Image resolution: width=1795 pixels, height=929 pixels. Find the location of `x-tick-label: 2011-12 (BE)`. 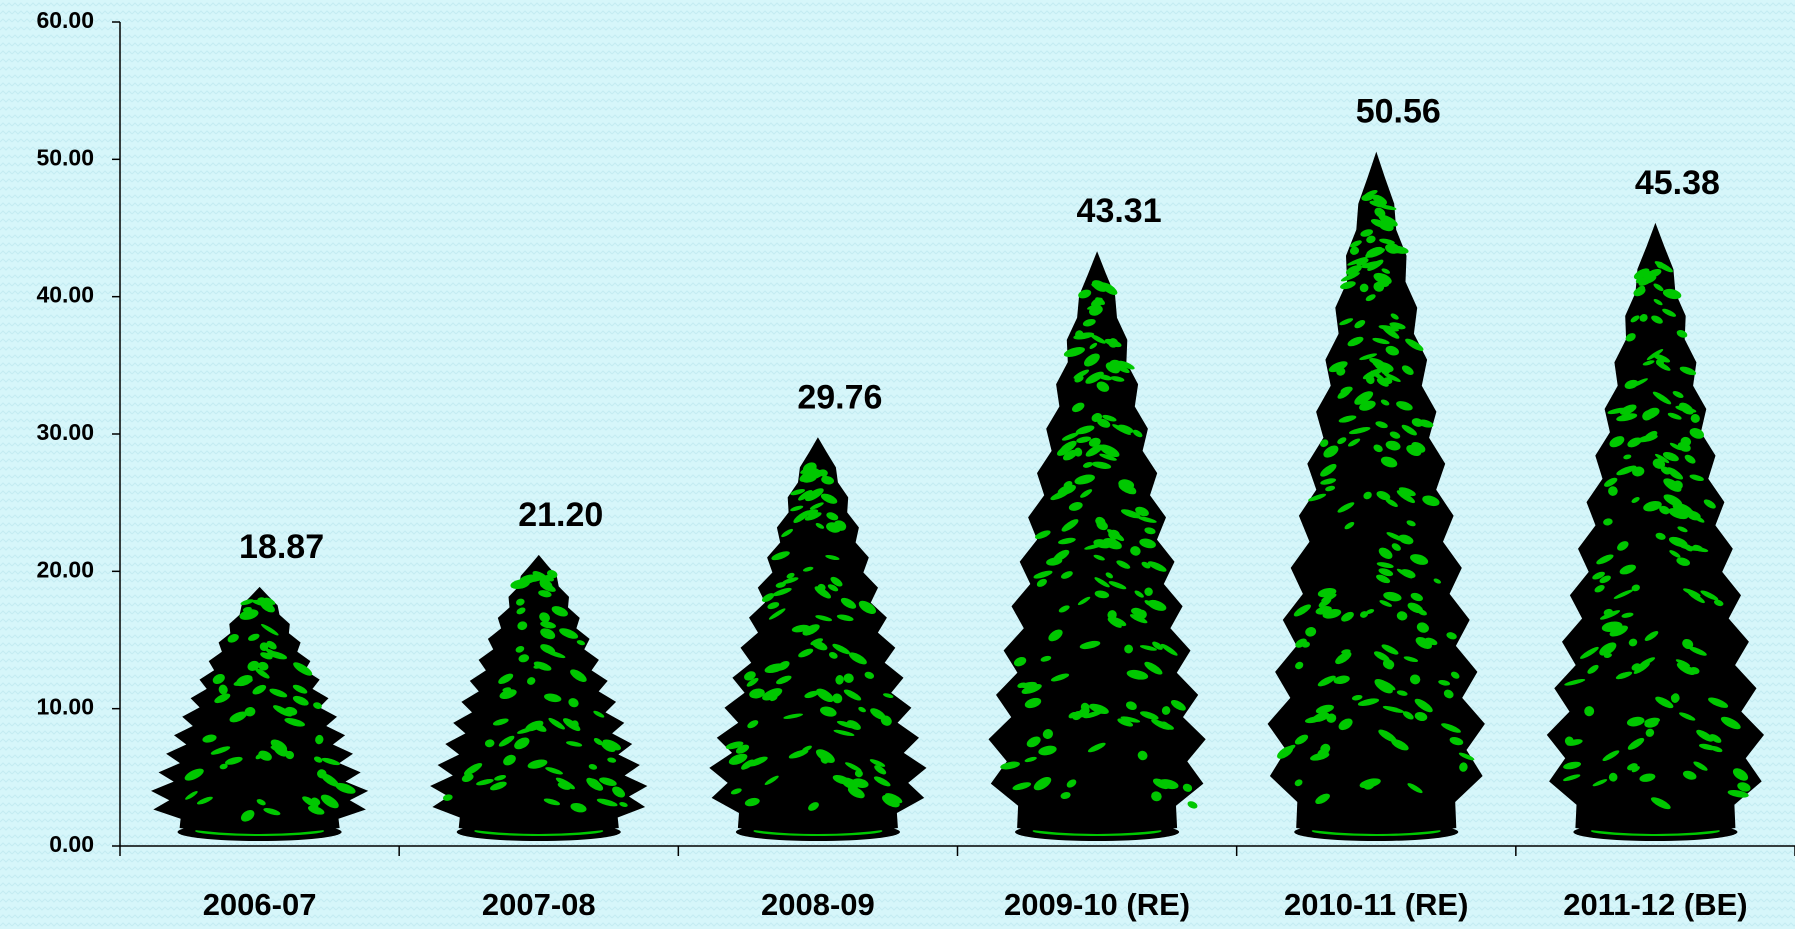

x-tick-label: 2011-12 (BE) is located at coordinates (1655, 904).